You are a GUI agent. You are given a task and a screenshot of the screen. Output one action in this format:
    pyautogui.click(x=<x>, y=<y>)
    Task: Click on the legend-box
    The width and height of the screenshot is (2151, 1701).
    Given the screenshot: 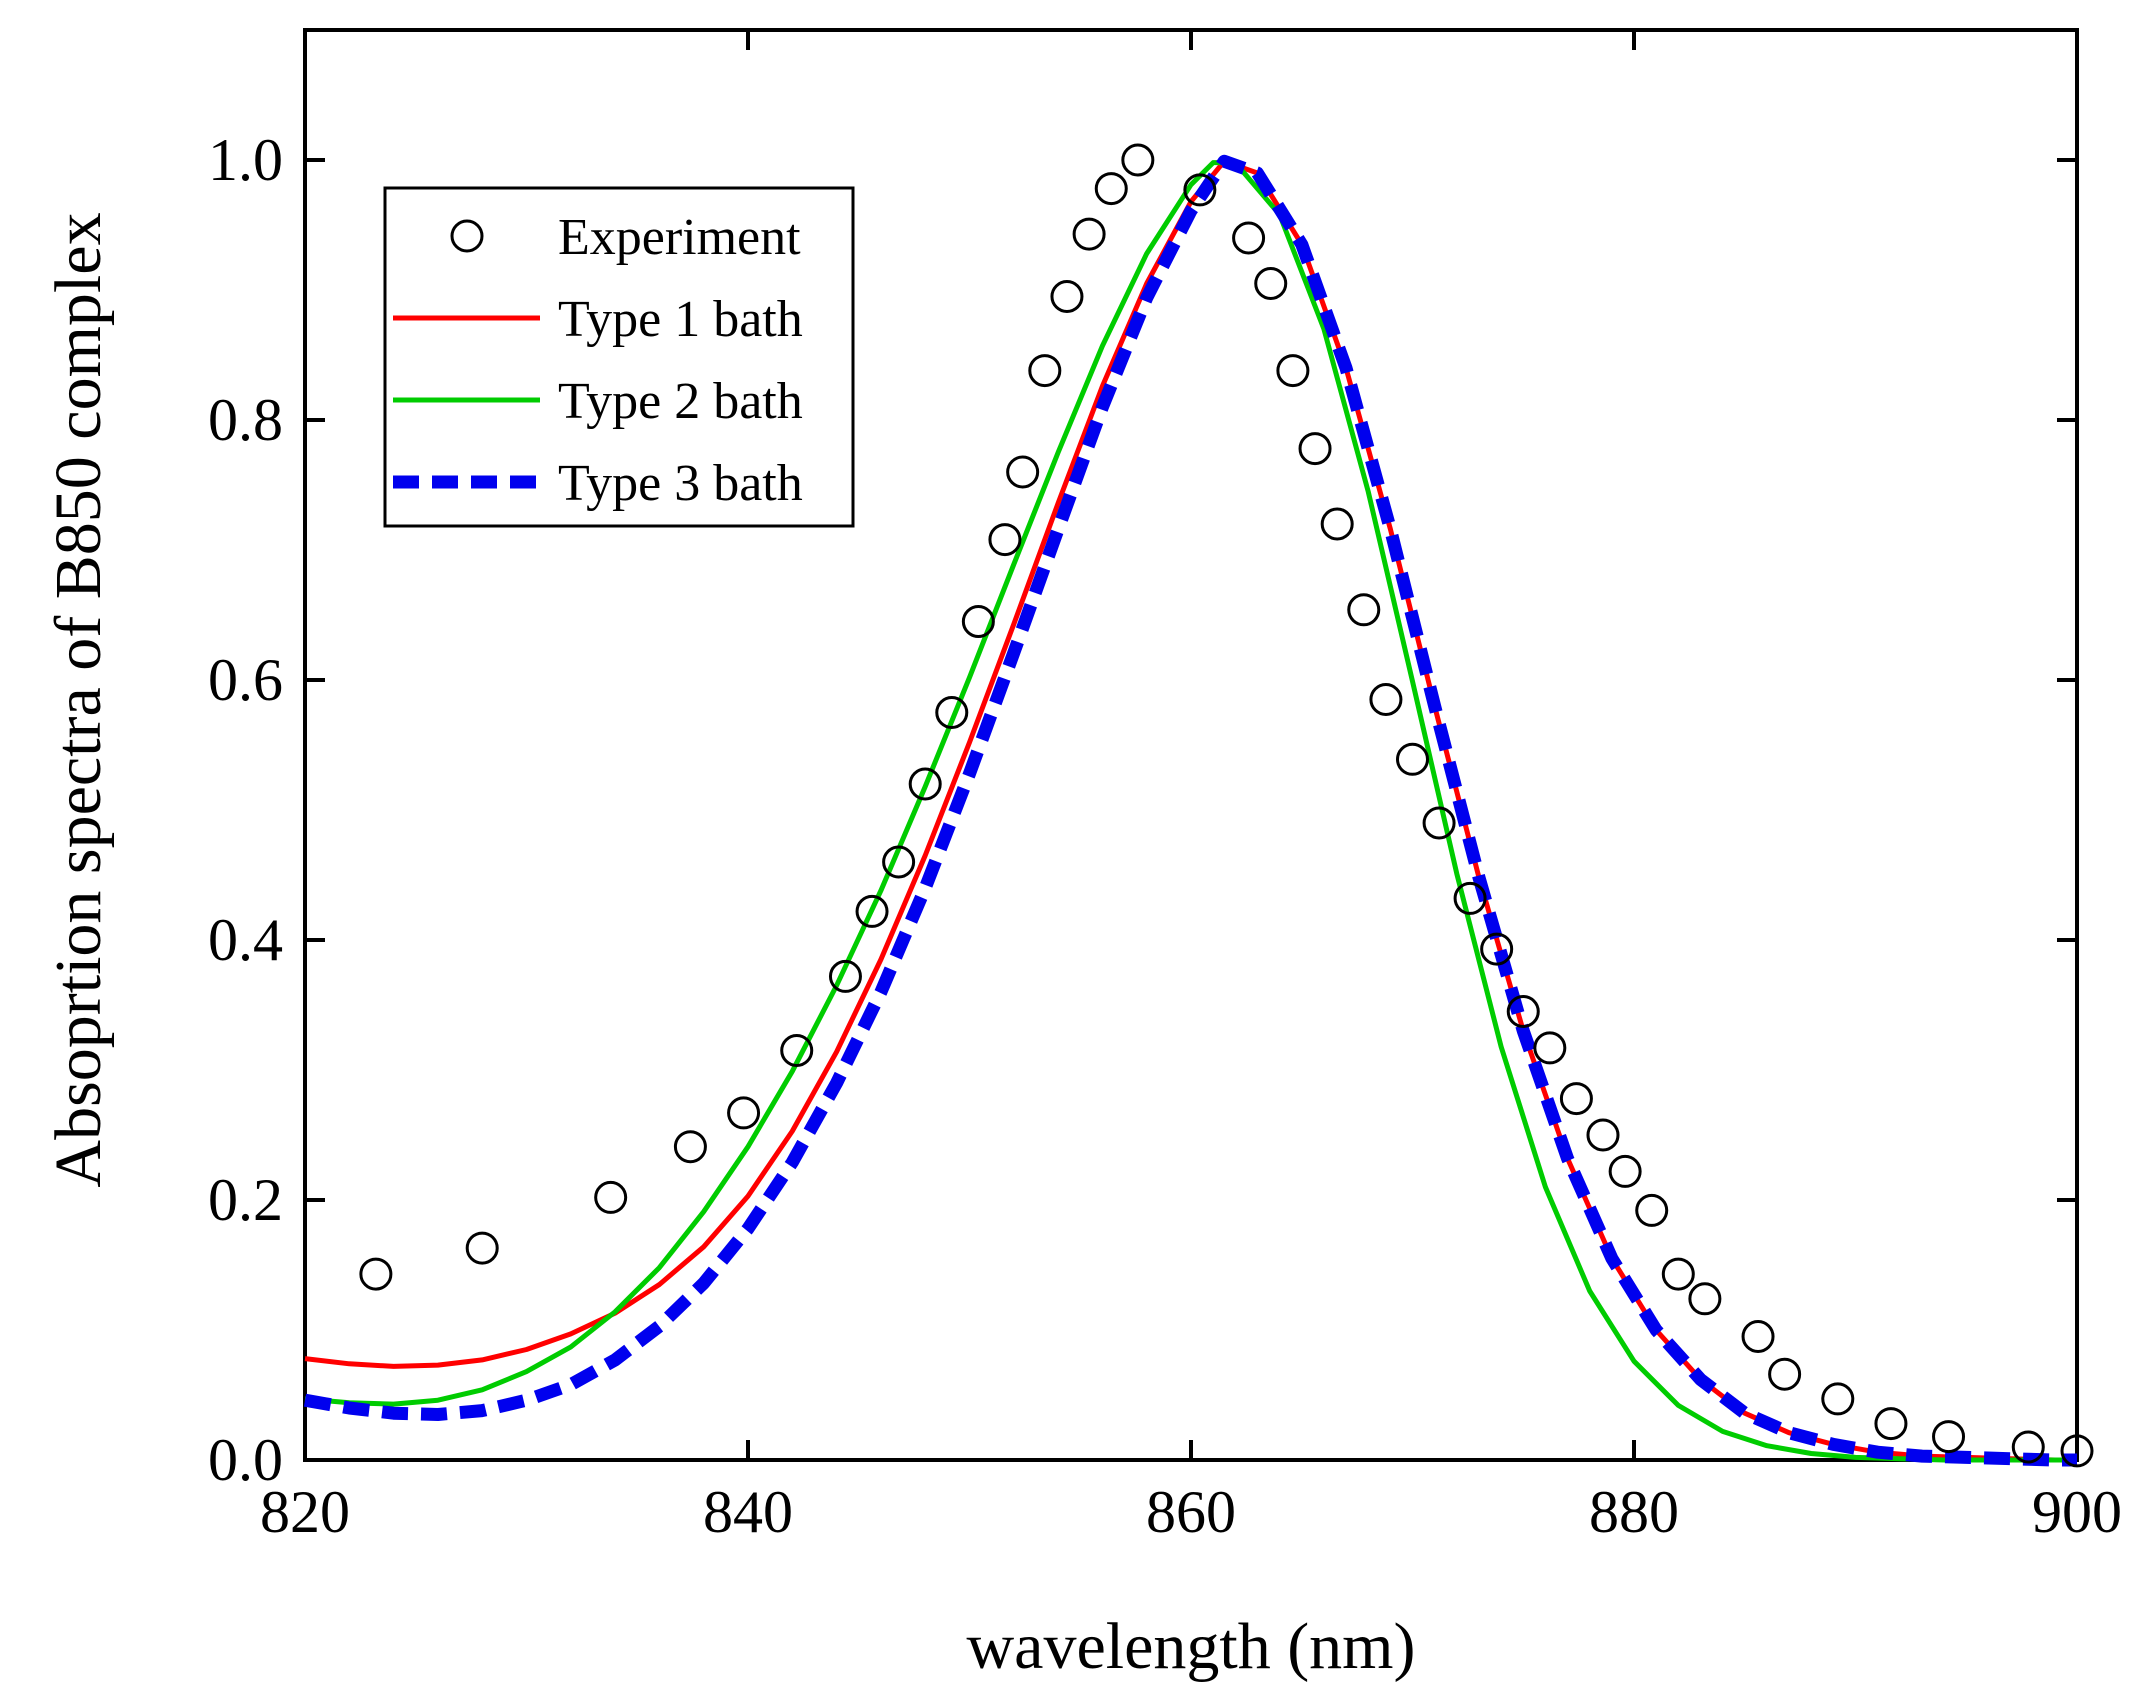 What is the action you would take?
    pyautogui.click(x=619, y=357)
    